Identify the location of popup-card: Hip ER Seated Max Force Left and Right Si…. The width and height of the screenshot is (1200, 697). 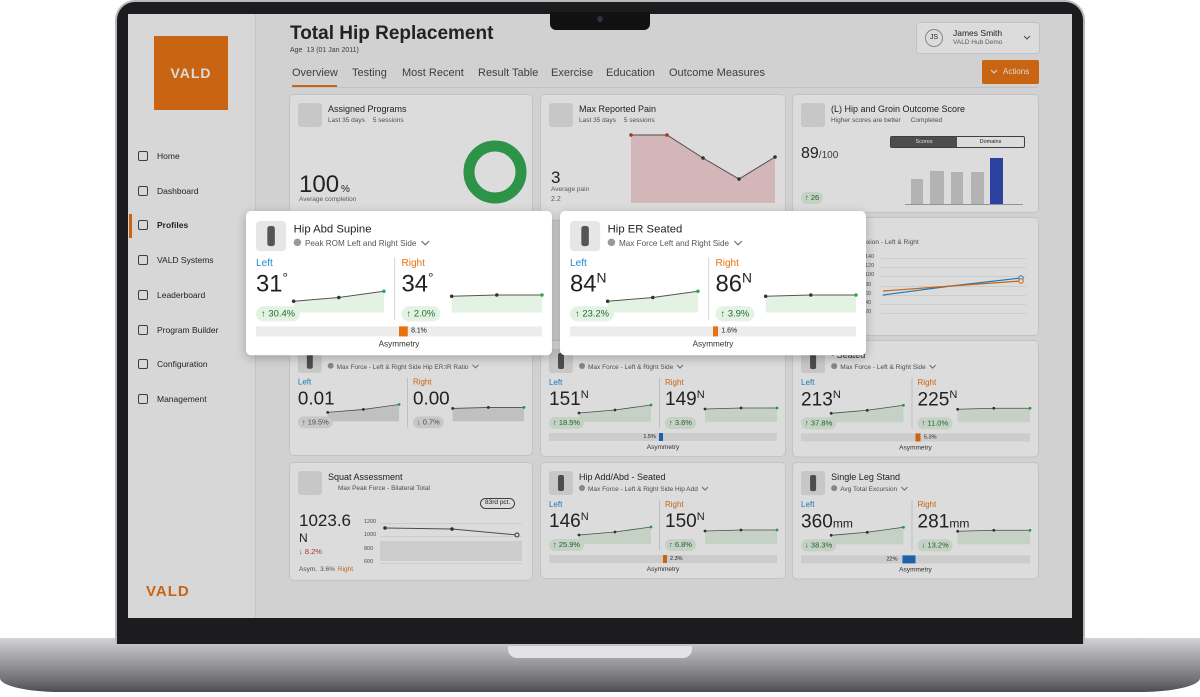
(713, 283).